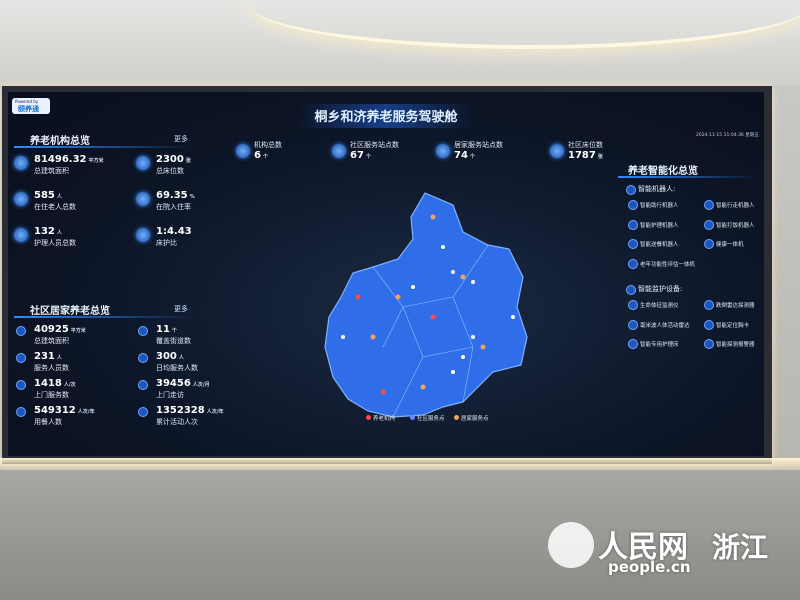 The image size is (800, 600). I want to click on device-item: 生命体征监测仪, so click(659, 306).